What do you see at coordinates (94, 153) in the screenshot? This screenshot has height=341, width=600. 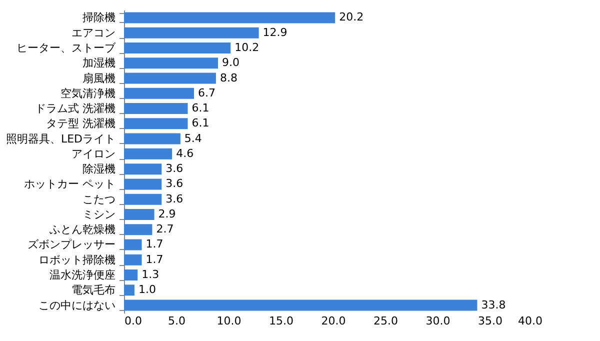 I see `y-tick-label: アイロン` at bounding box center [94, 153].